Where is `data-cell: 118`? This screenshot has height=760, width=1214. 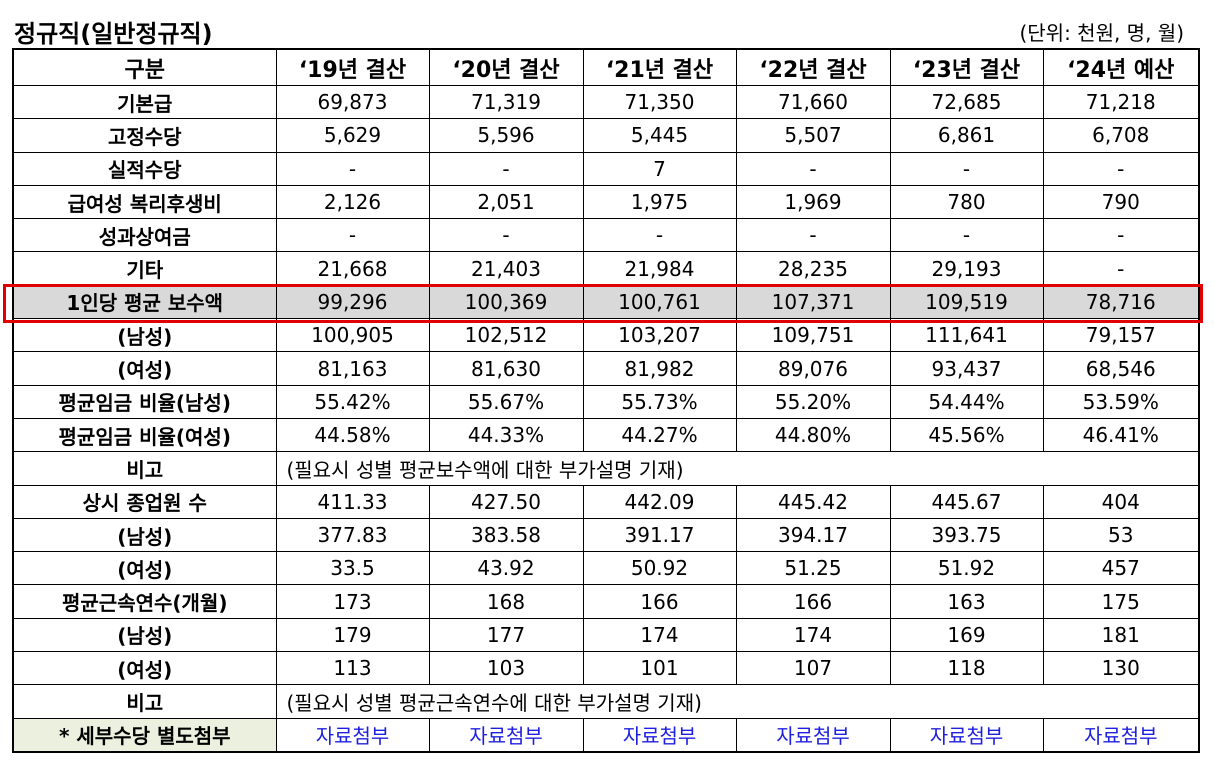
data-cell: 118 is located at coordinates (966, 668).